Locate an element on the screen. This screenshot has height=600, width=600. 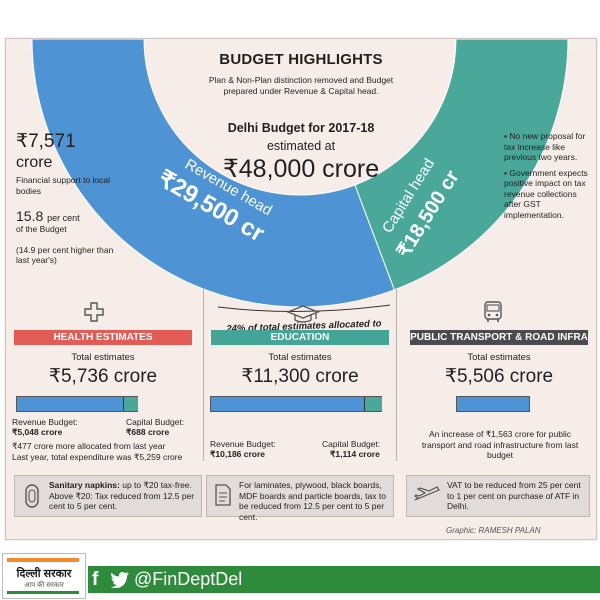
transport-banner: PUBLIC TRANSPORT & ROAD INFRA is located at coordinates (499, 337).